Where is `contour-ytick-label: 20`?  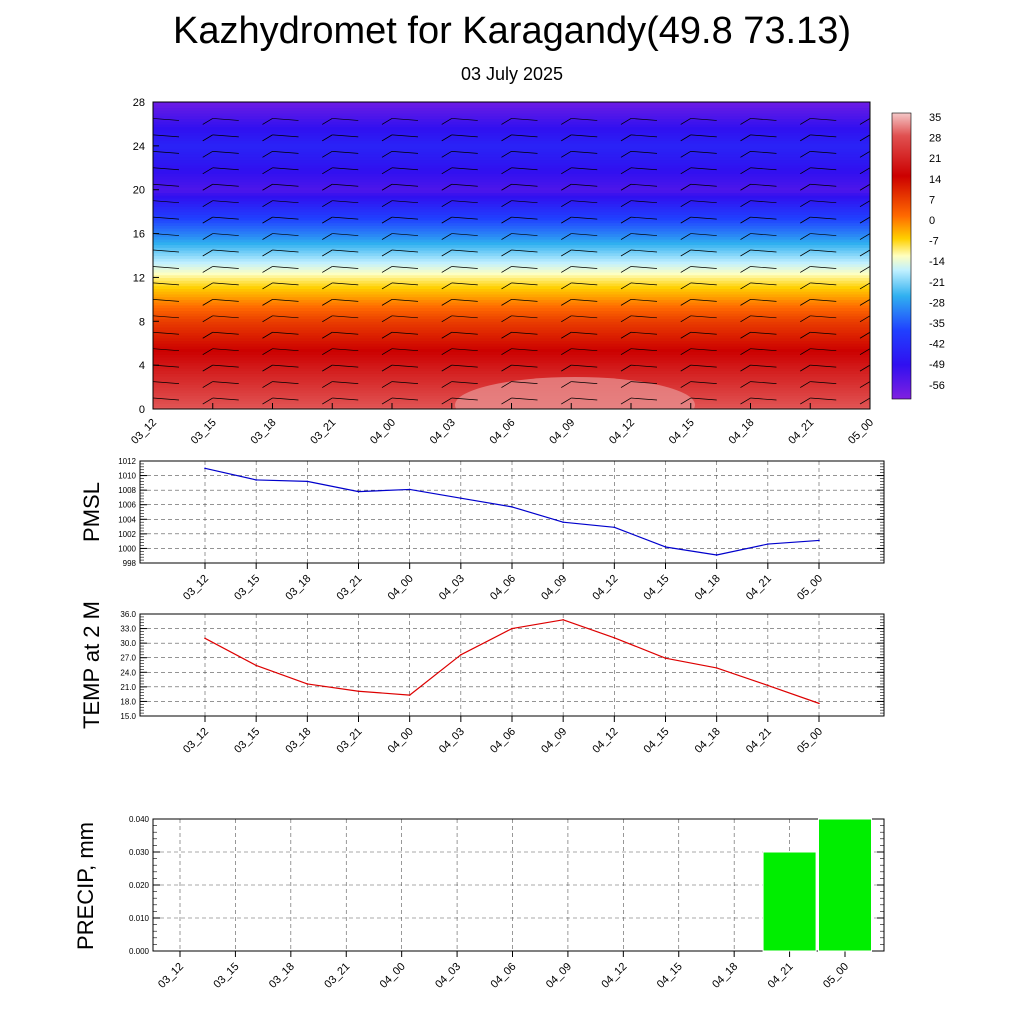 contour-ytick-label: 20 is located at coordinates (139, 191).